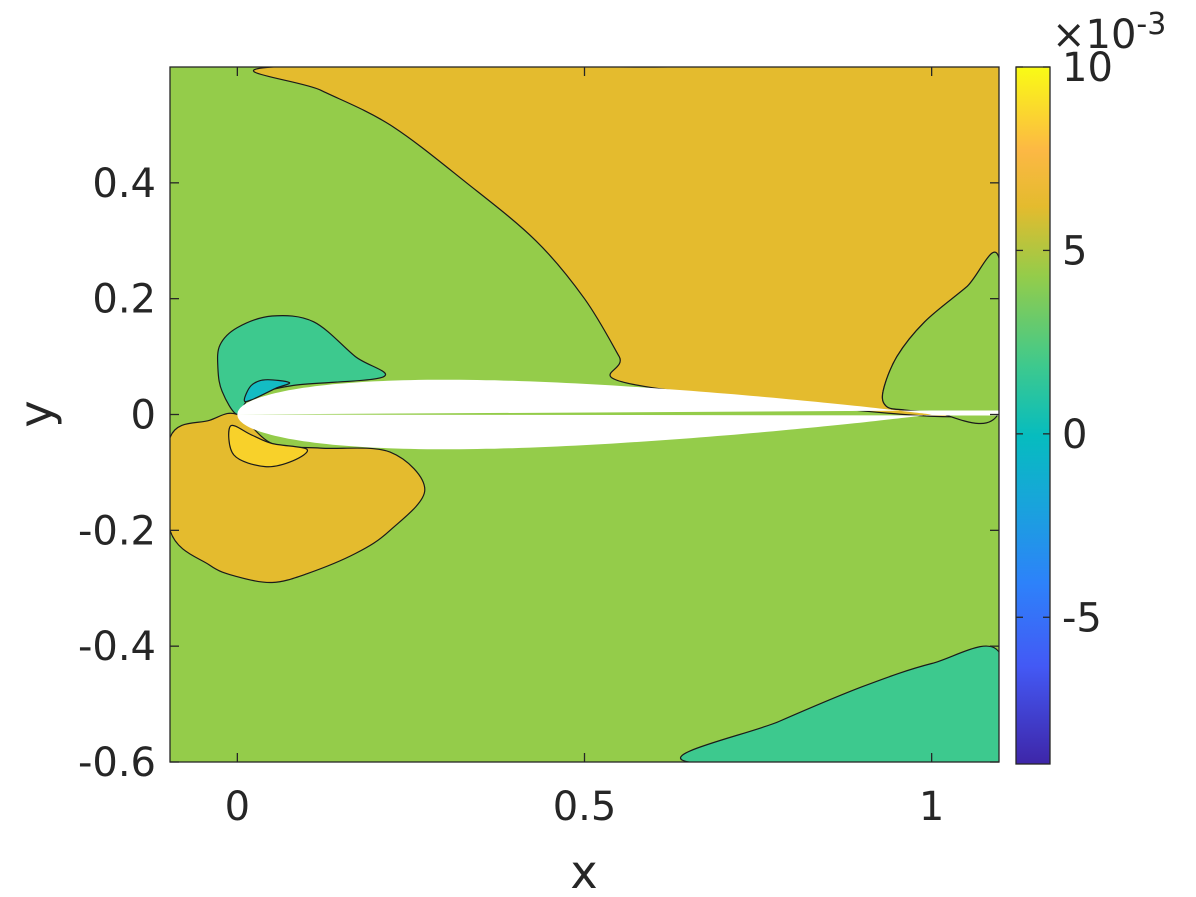 The width and height of the screenshot is (1196, 897). Describe the element at coordinates (1087, 68) in the screenshot. I see `colorbar-tick-label: 10` at that location.